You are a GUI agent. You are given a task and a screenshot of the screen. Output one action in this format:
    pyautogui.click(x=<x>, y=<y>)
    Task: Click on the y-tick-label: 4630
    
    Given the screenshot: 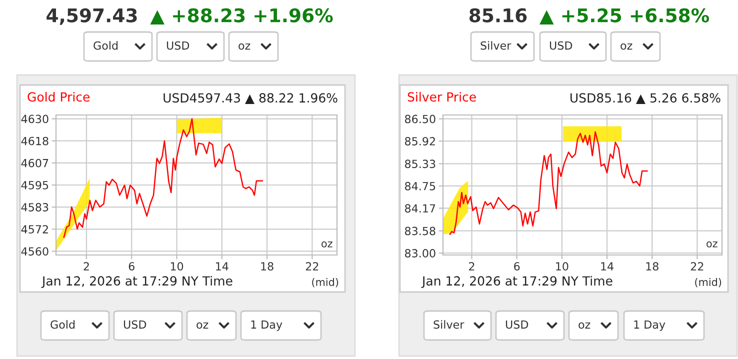 What is the action you would take?
    pyautogui.click(x=34, y=119)
    